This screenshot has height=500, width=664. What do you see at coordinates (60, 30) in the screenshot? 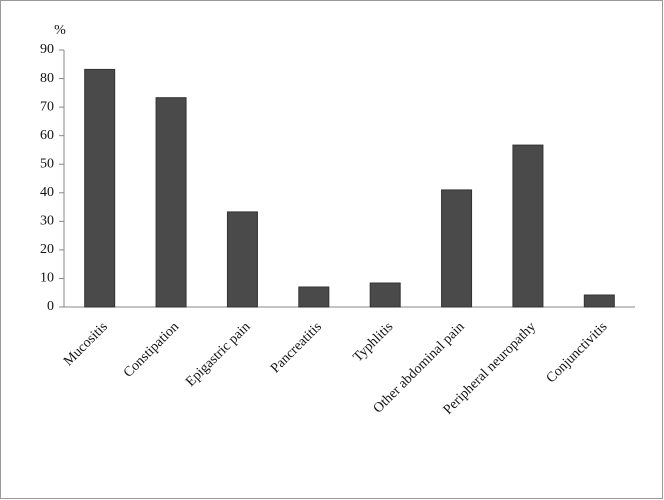
I see `y-axis-label: %` at bounding box center [60, 30].